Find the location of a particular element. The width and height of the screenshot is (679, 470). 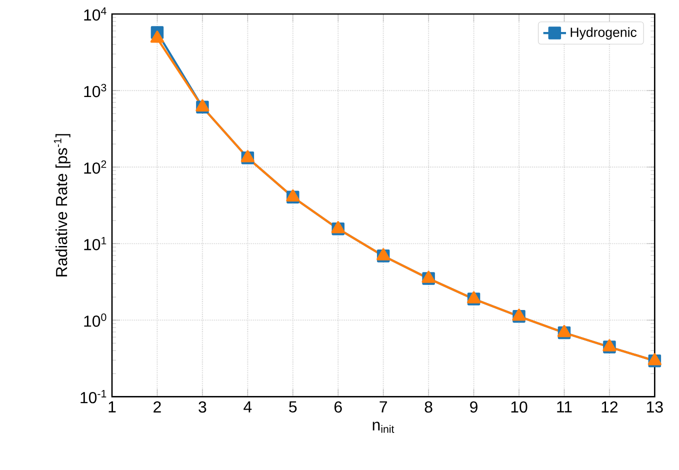

y-tick-label: 10$^{1}$ is located at coordinates (95, 243).